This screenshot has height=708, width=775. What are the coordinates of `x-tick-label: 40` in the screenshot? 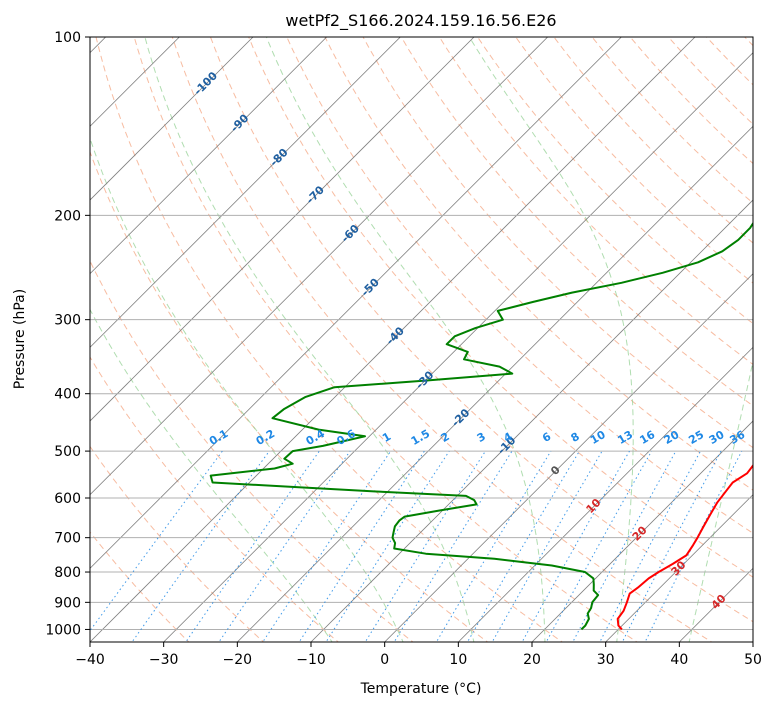 It's located at (679, 660).